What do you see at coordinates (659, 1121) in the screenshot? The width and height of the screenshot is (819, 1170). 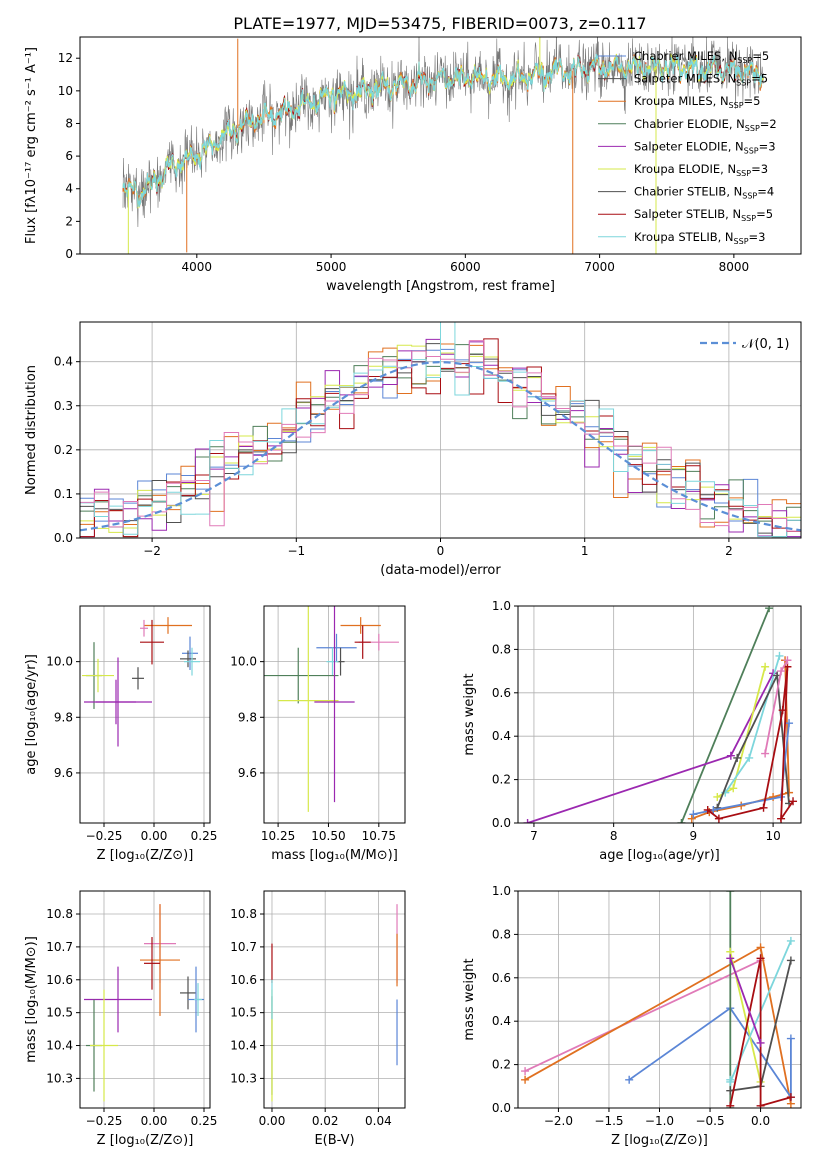 I see `x-tick-label: −1.0` at bounding box center [659, 1121].